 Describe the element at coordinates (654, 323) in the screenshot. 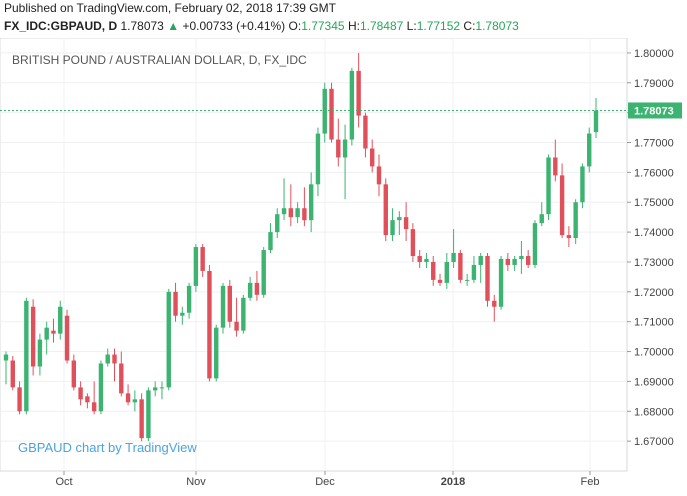

I see `y-tick-label: 1.71000` at that location.